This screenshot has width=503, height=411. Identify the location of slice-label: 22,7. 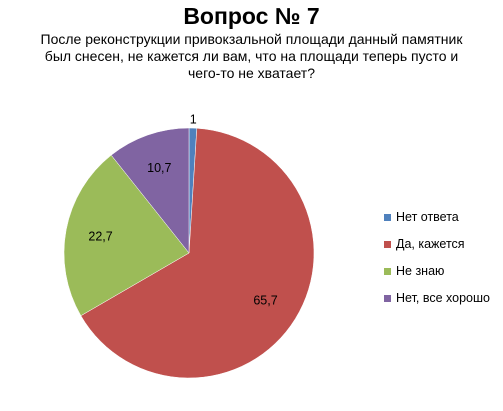
(100, 236).